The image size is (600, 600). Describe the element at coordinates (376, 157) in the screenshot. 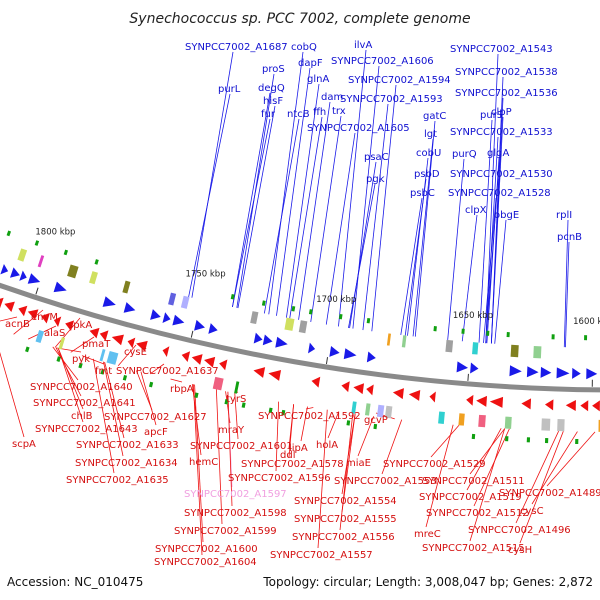

I see `gene-label: psaC` at that location.